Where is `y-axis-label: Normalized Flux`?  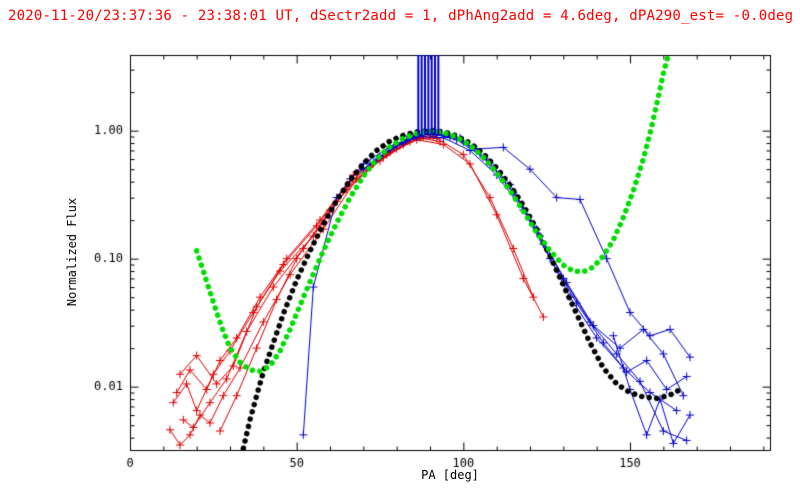 y-axis-label: Normalized Flux is located at coordinates (72, 252).